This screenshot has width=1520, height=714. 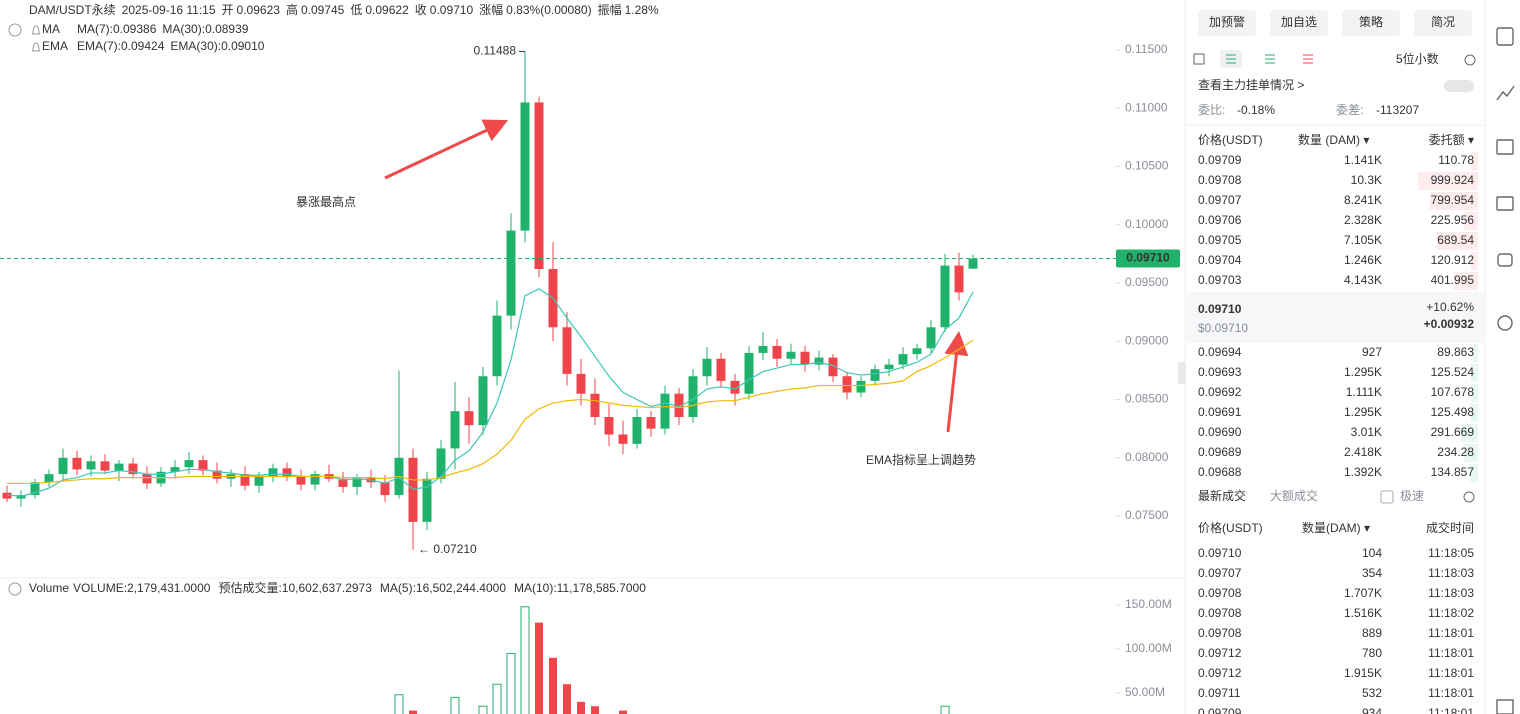 What do you see at coordinates (1363, 472) in the screenshot?
I see `quantity: 1.392K` at bounding box center [1363, 472].